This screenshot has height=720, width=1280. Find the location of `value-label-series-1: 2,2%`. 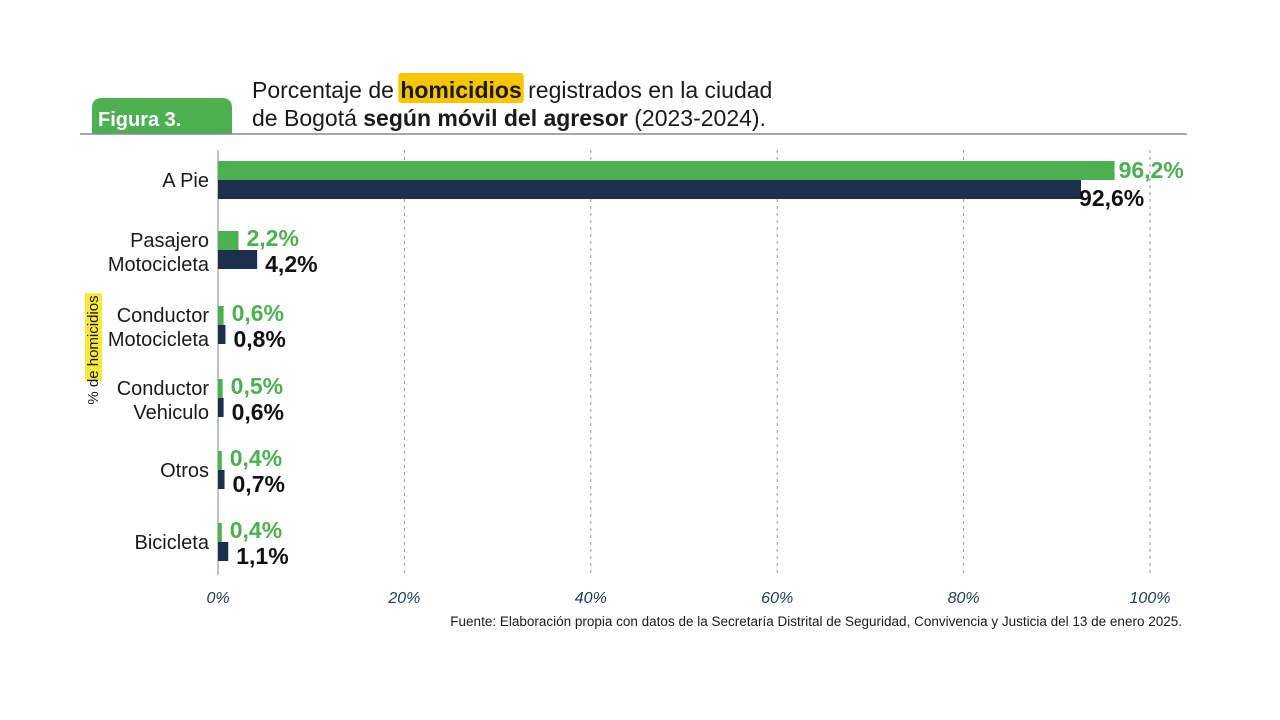

value-label-series-1: 2,2% is located at coordinates (273, 238).